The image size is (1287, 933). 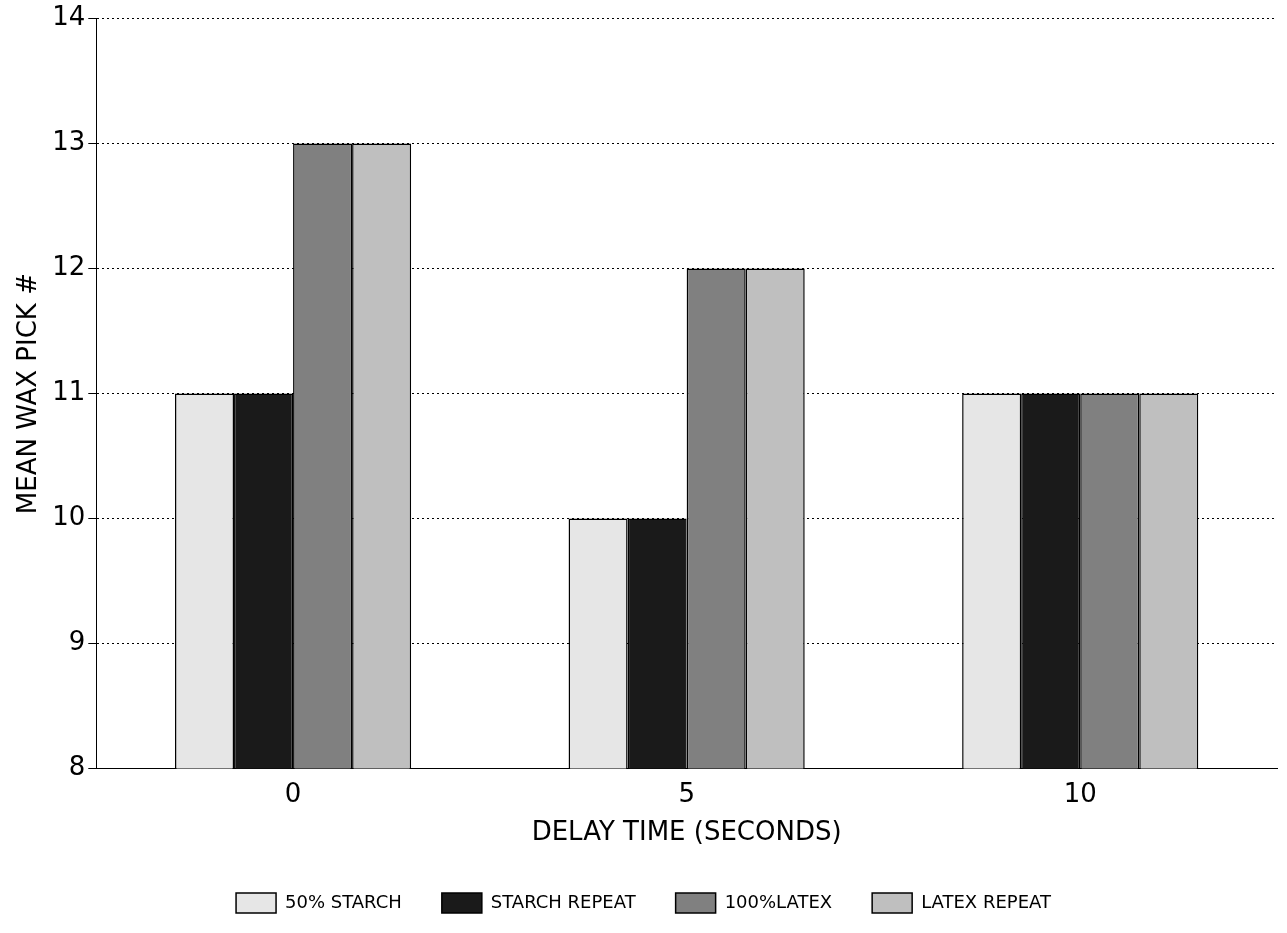 I want to click on legend-label: STARCH REPEAT, so click(x=563, y=901).